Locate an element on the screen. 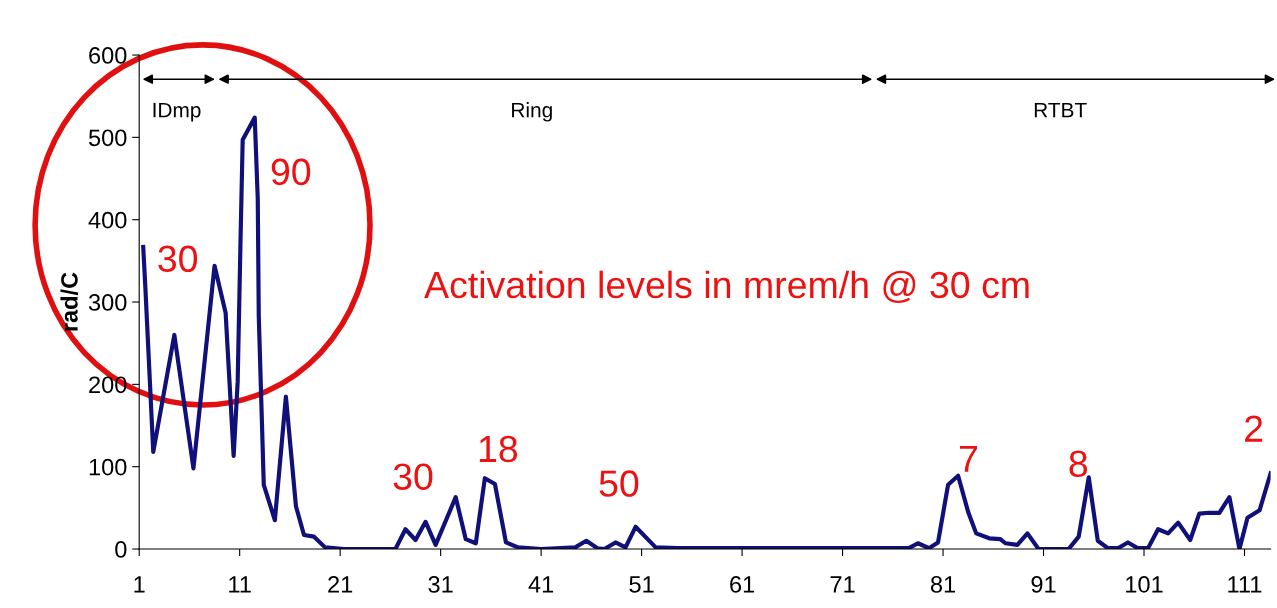 The width and height of the screenshot is (1277, 608). y-tick-label: 200 is located at coordinates (108, 385).